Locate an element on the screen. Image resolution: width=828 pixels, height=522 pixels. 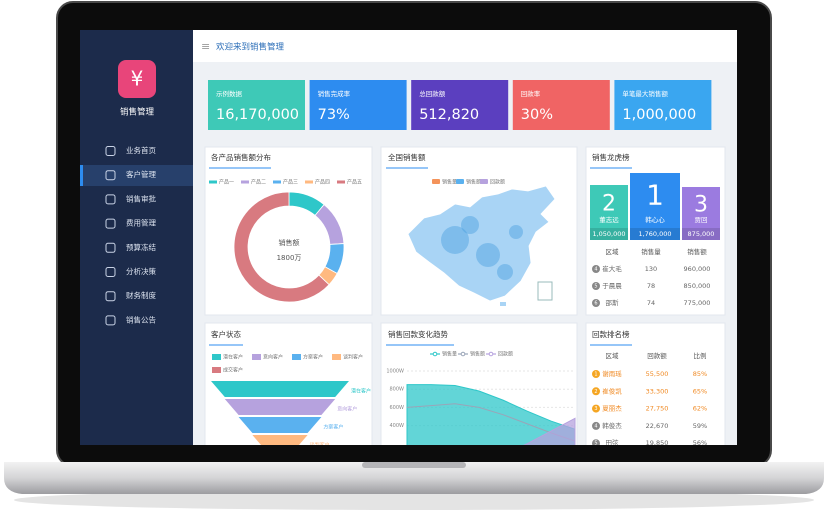
menu-item: 销售审批 is located at coordinates (141, 198).